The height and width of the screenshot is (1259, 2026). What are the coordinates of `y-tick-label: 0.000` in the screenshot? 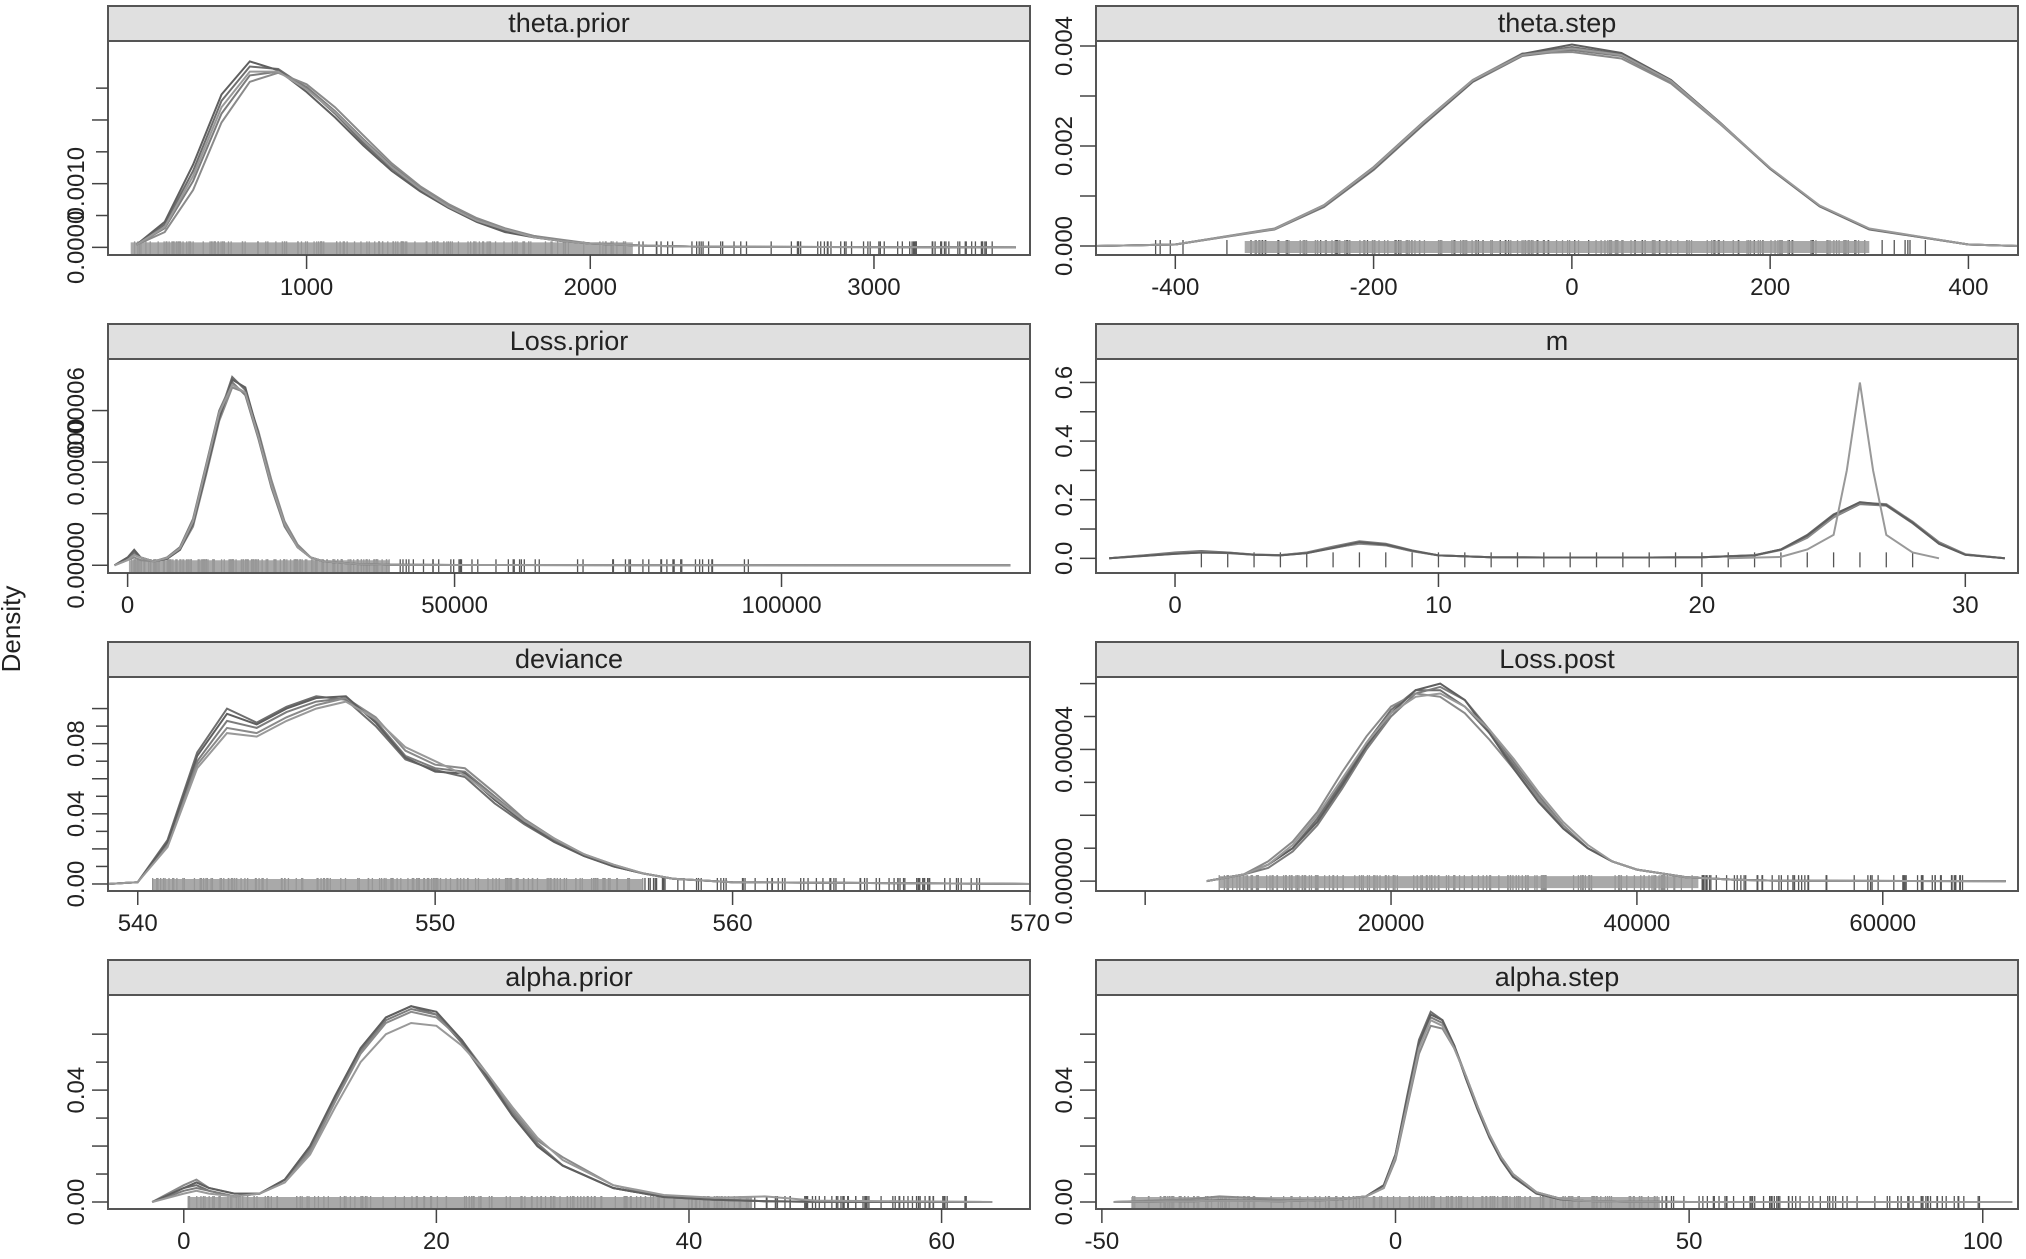 It's located at (1064, 246).